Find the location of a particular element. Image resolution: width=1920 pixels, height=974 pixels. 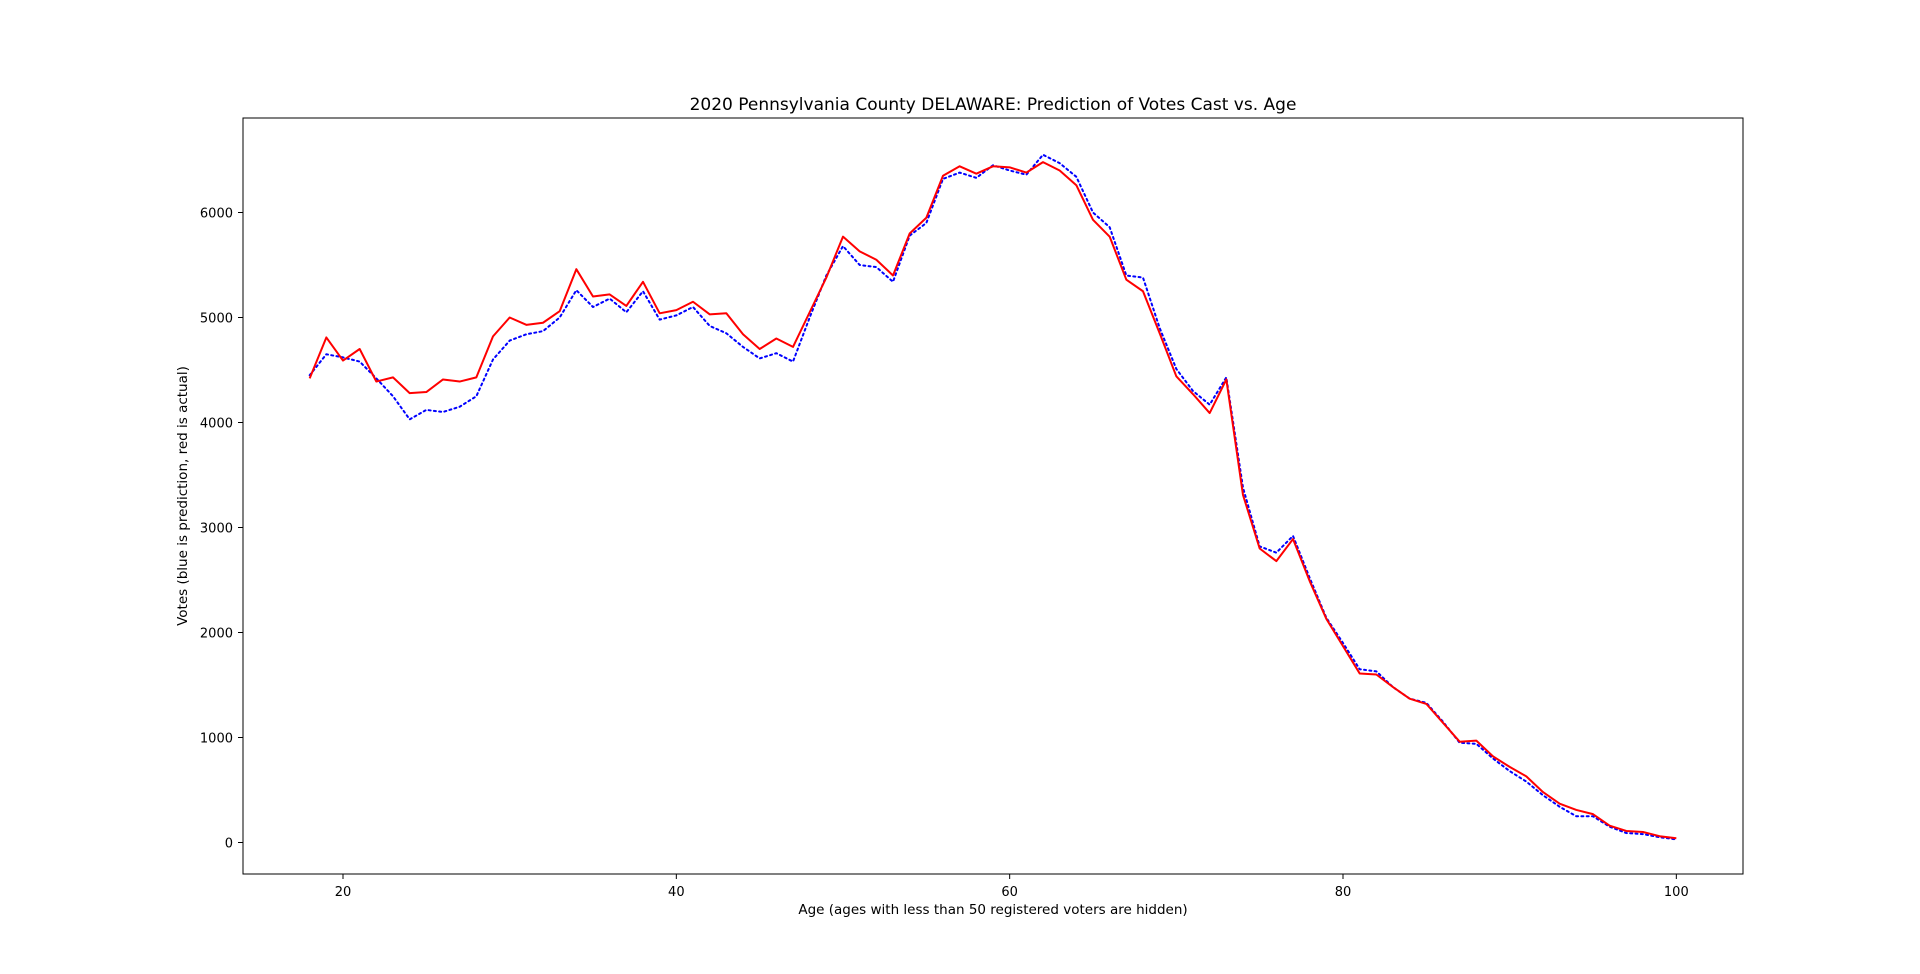

x-tick-label: 60 is located at coordinates (1009, 892).